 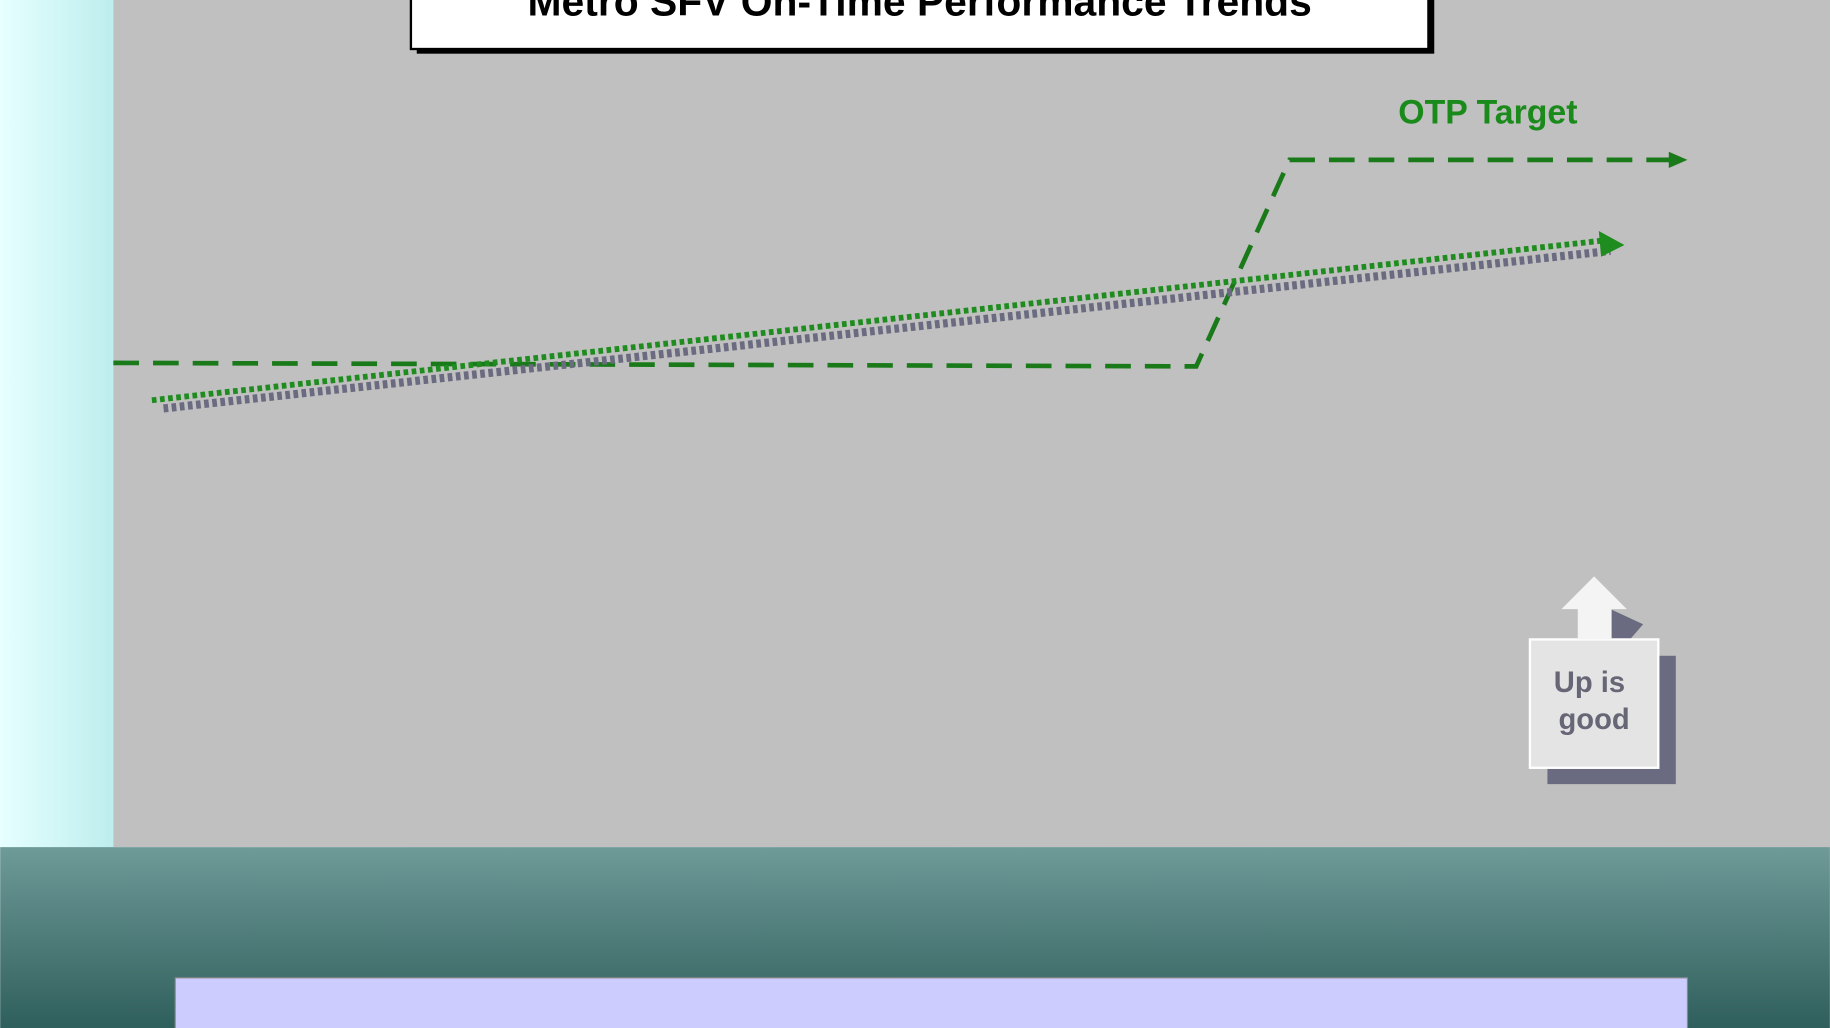 I want to click on chart-title: Metro SFV On-Time Performance Trends, so click(x=920, y=12).